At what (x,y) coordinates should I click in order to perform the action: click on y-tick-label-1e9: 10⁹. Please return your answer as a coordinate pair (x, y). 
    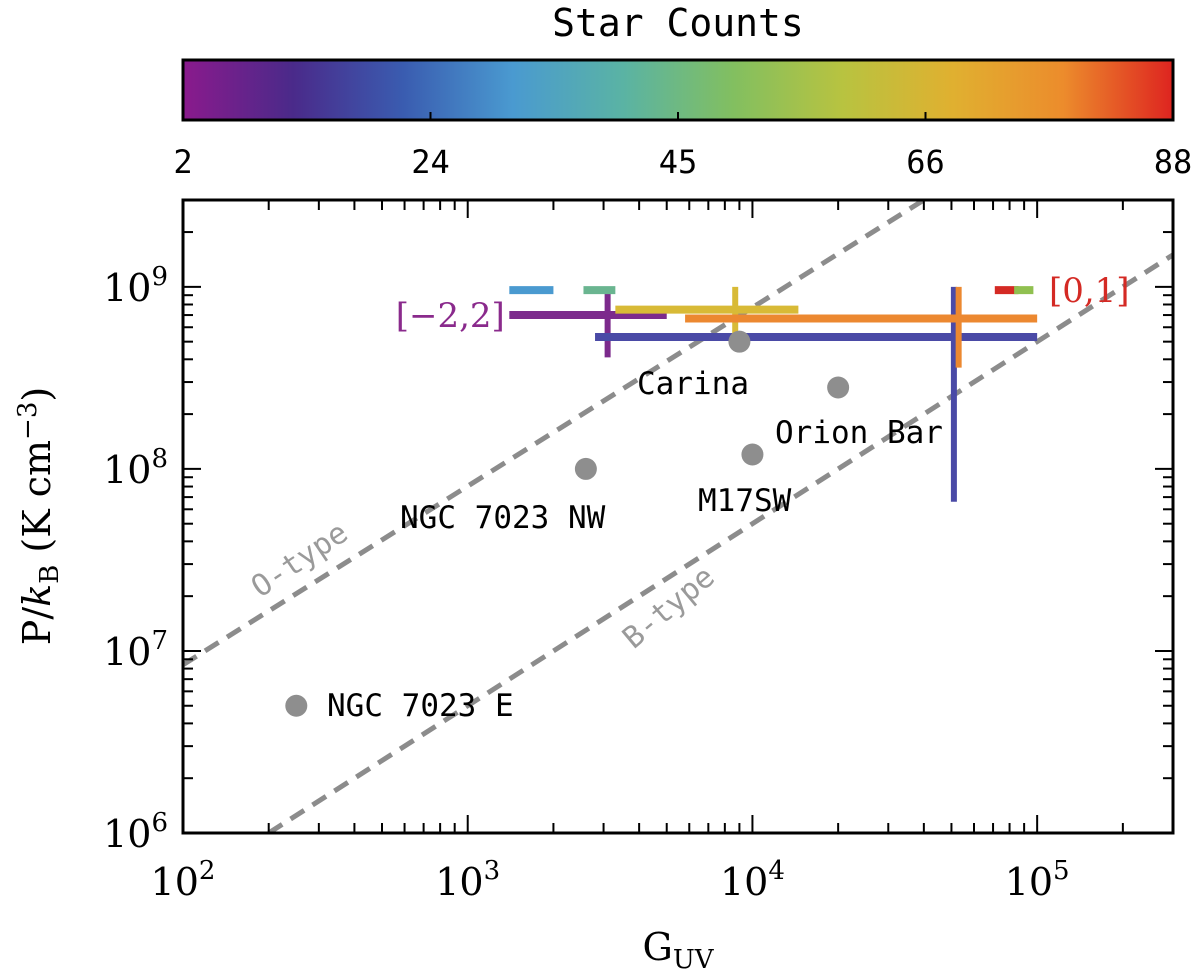
    Looking at the image, I should click on (135, 286).